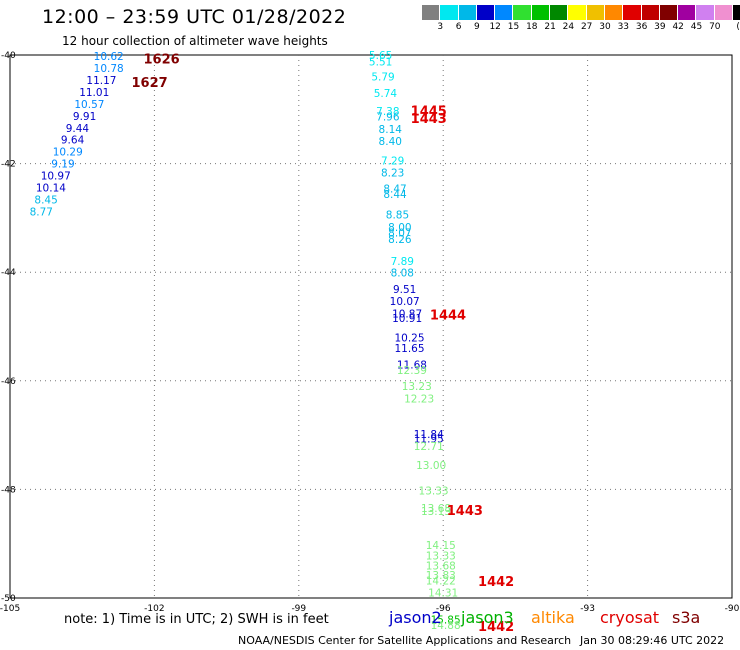 This screenshot has width=740, height=650. What do you see at coordinates (441, 582) in the screenshot?
I see `wave-height-label: 14.22` at bounding box center [441, 582].